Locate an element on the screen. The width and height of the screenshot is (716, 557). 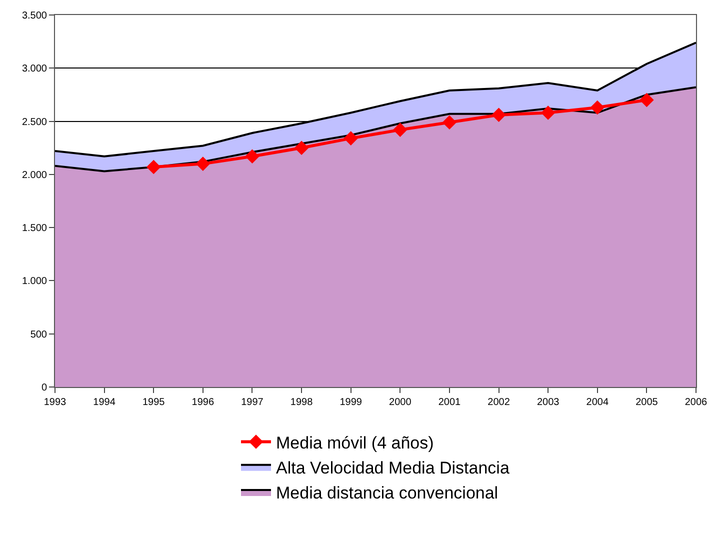
y-tick-label: 2.000 is located at coordinates (35, 175).